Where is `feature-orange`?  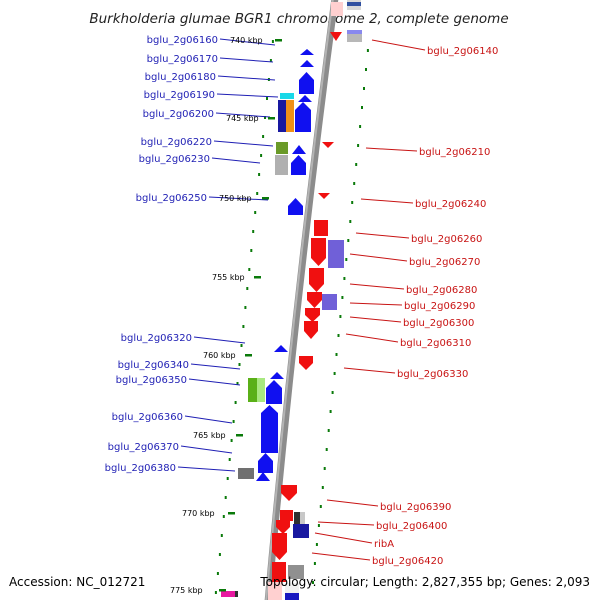
feature-orange is located at coordinates (290, 116).